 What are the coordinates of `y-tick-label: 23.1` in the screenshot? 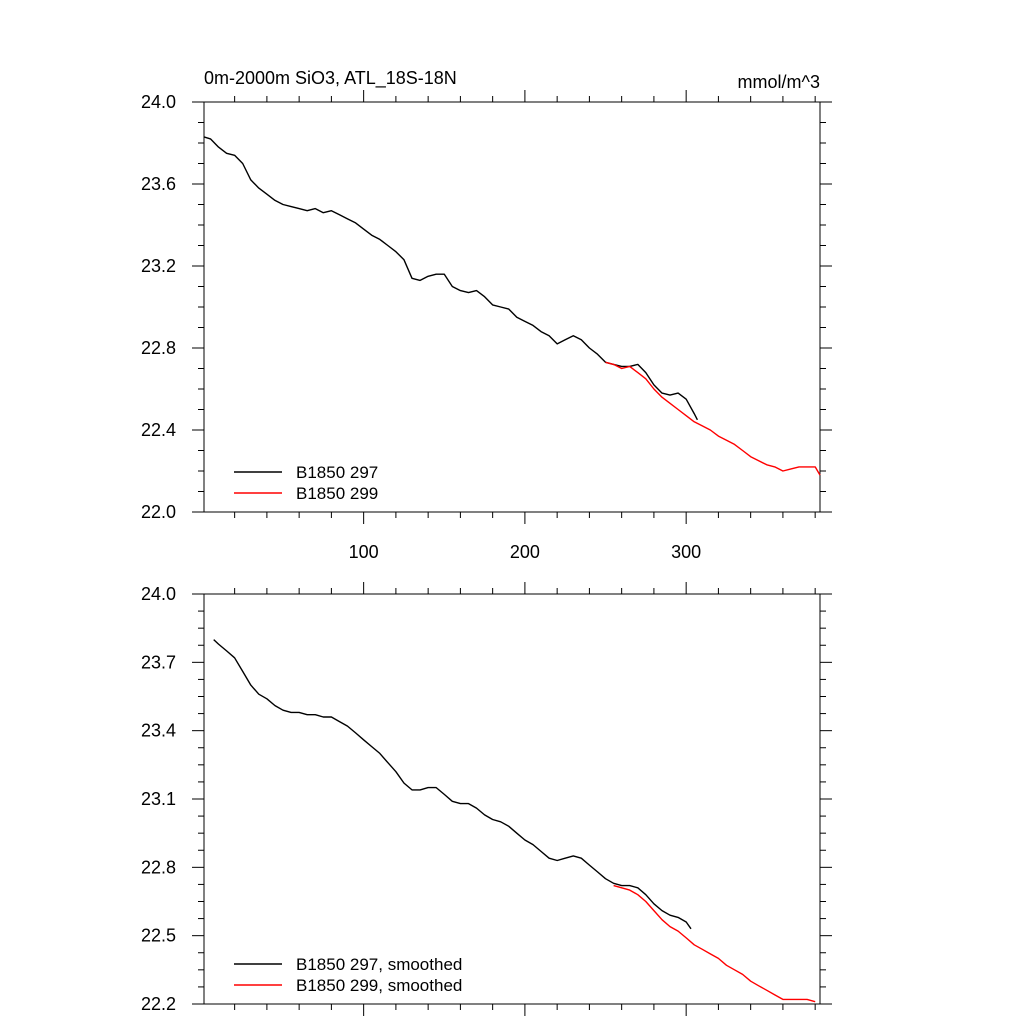 It's located at (158, 799).